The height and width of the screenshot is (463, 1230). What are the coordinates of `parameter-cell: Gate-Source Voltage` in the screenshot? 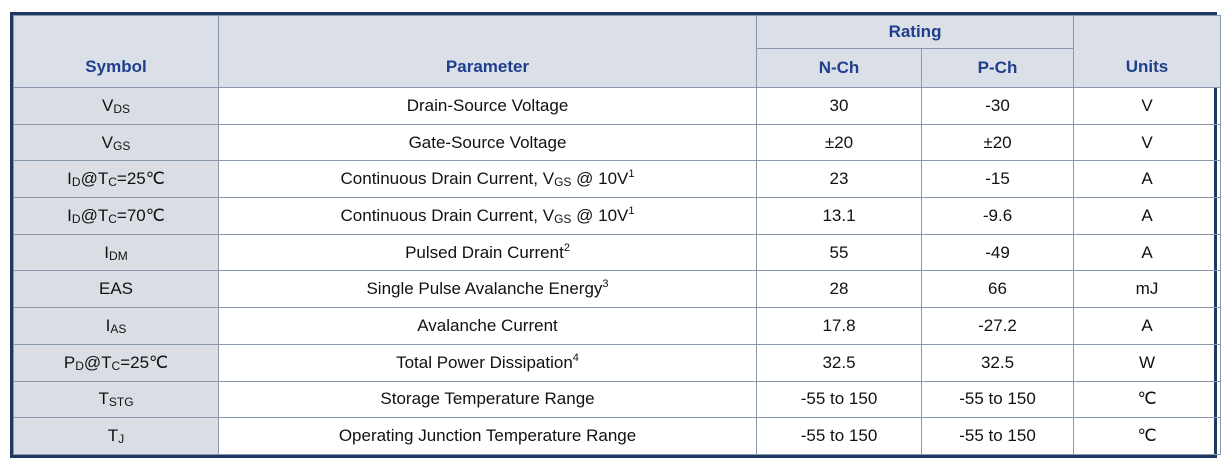 It's located at (487, 142).